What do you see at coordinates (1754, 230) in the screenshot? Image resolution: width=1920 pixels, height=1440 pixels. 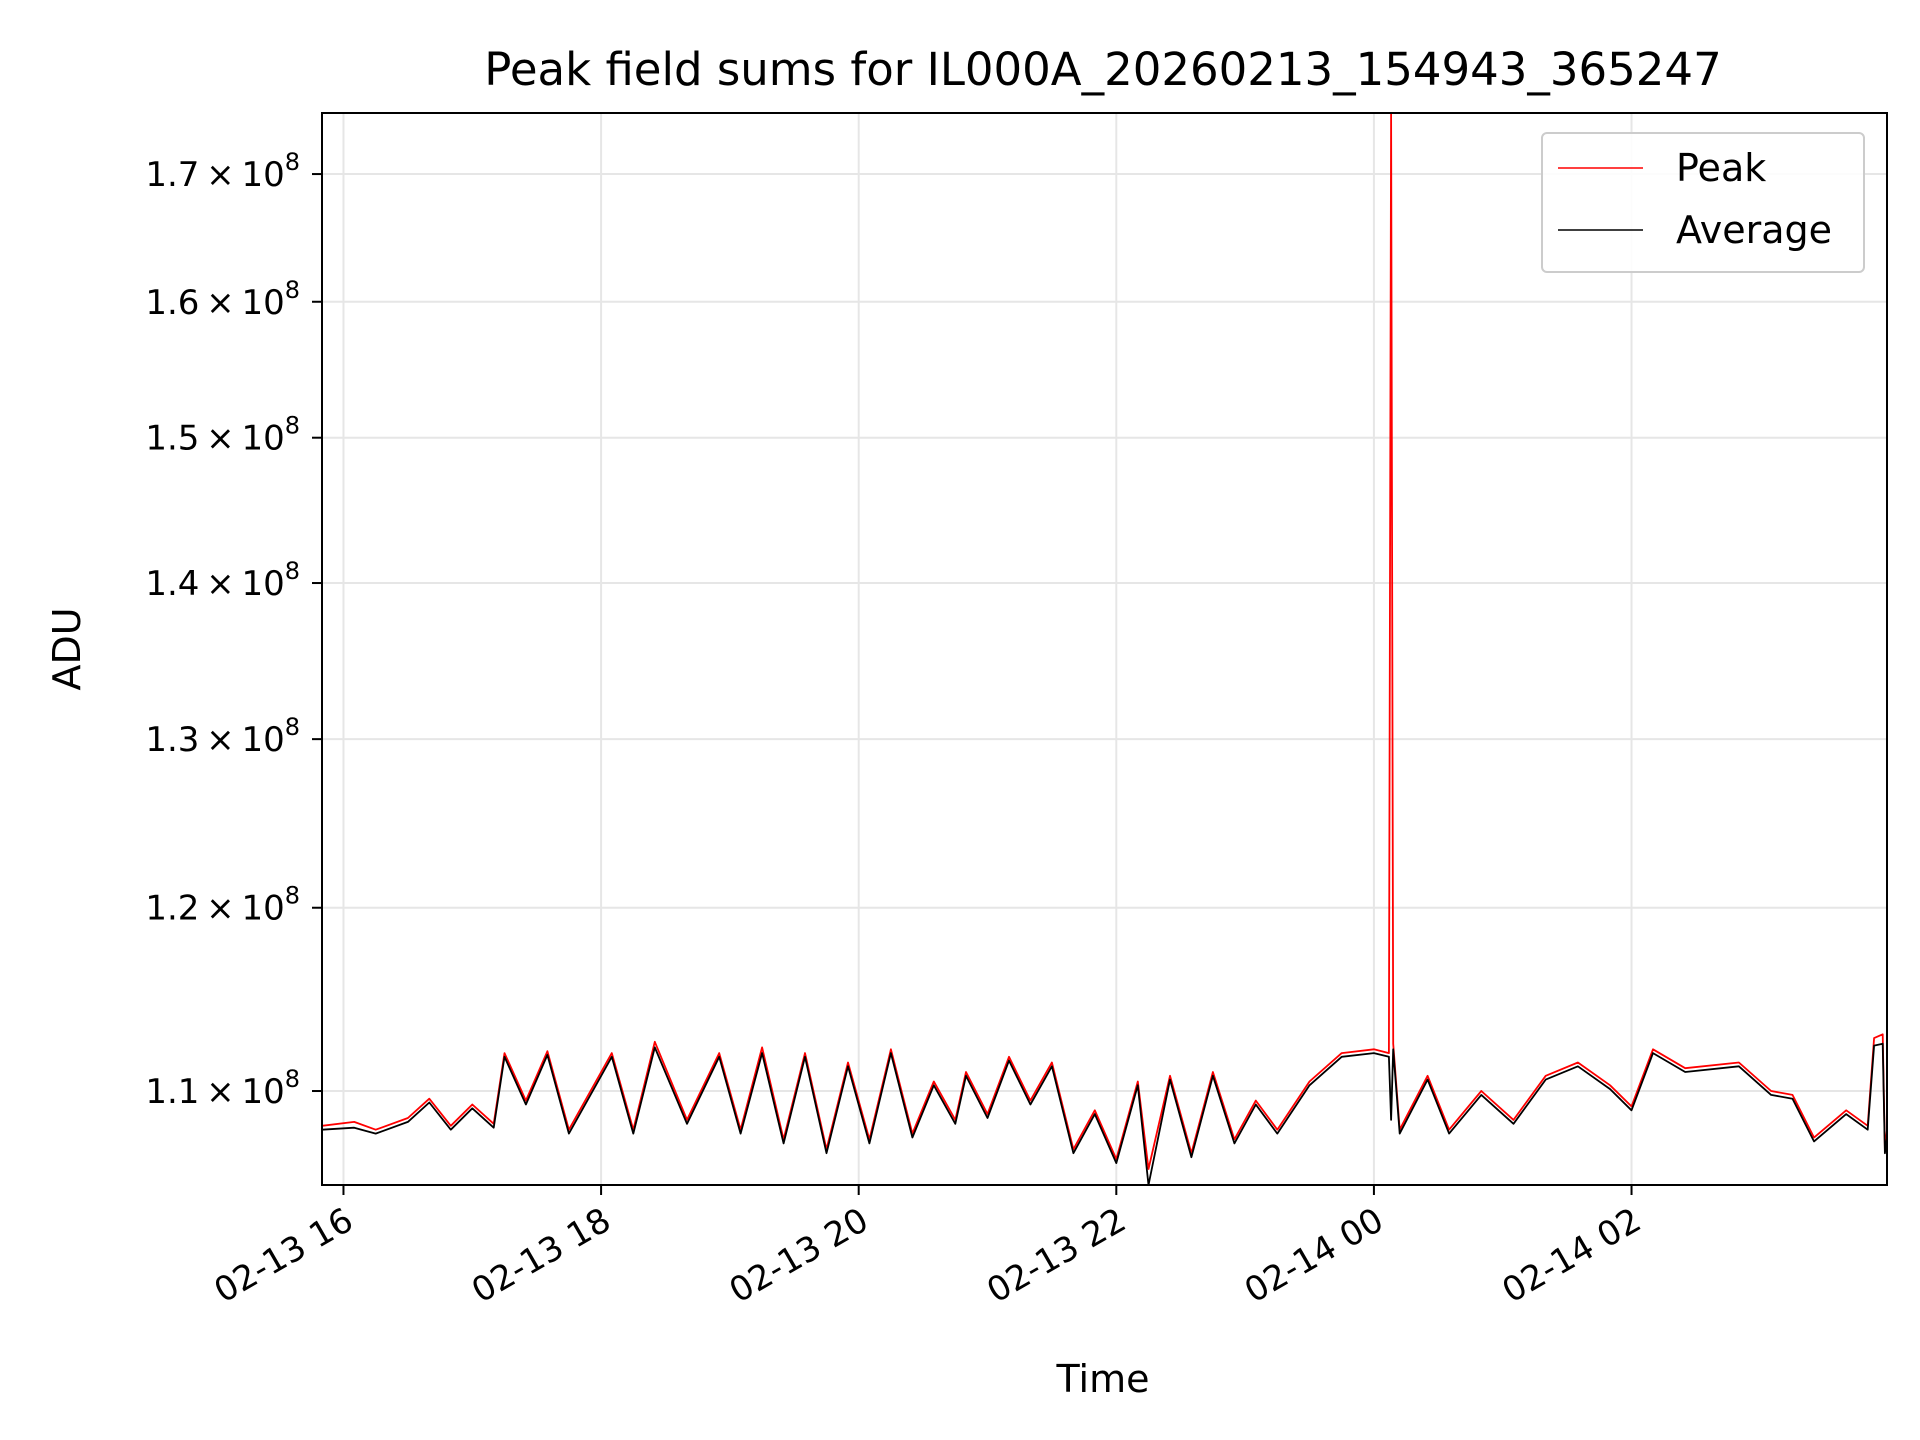 I see `legend-label-average: Average` at bounding box center [1754, 230].